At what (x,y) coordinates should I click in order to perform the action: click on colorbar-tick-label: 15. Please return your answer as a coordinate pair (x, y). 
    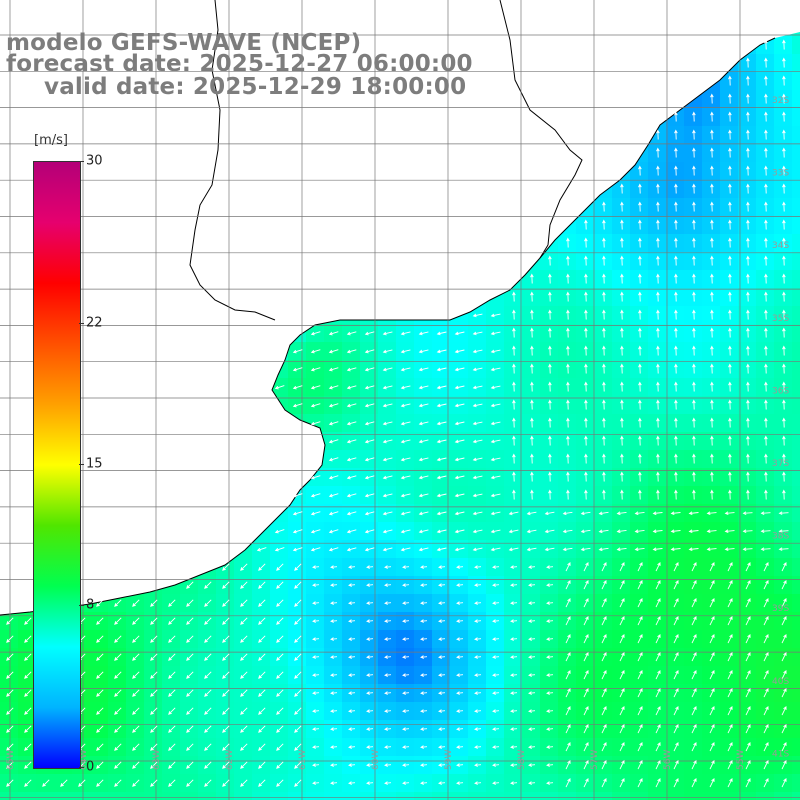
    Looking at the image, I should click on (94, 464).